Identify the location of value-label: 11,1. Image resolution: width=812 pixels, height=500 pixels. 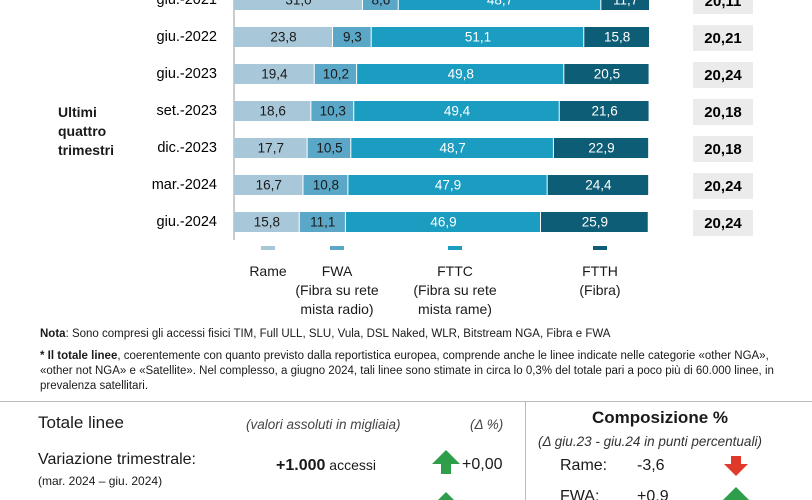
(322, 222).